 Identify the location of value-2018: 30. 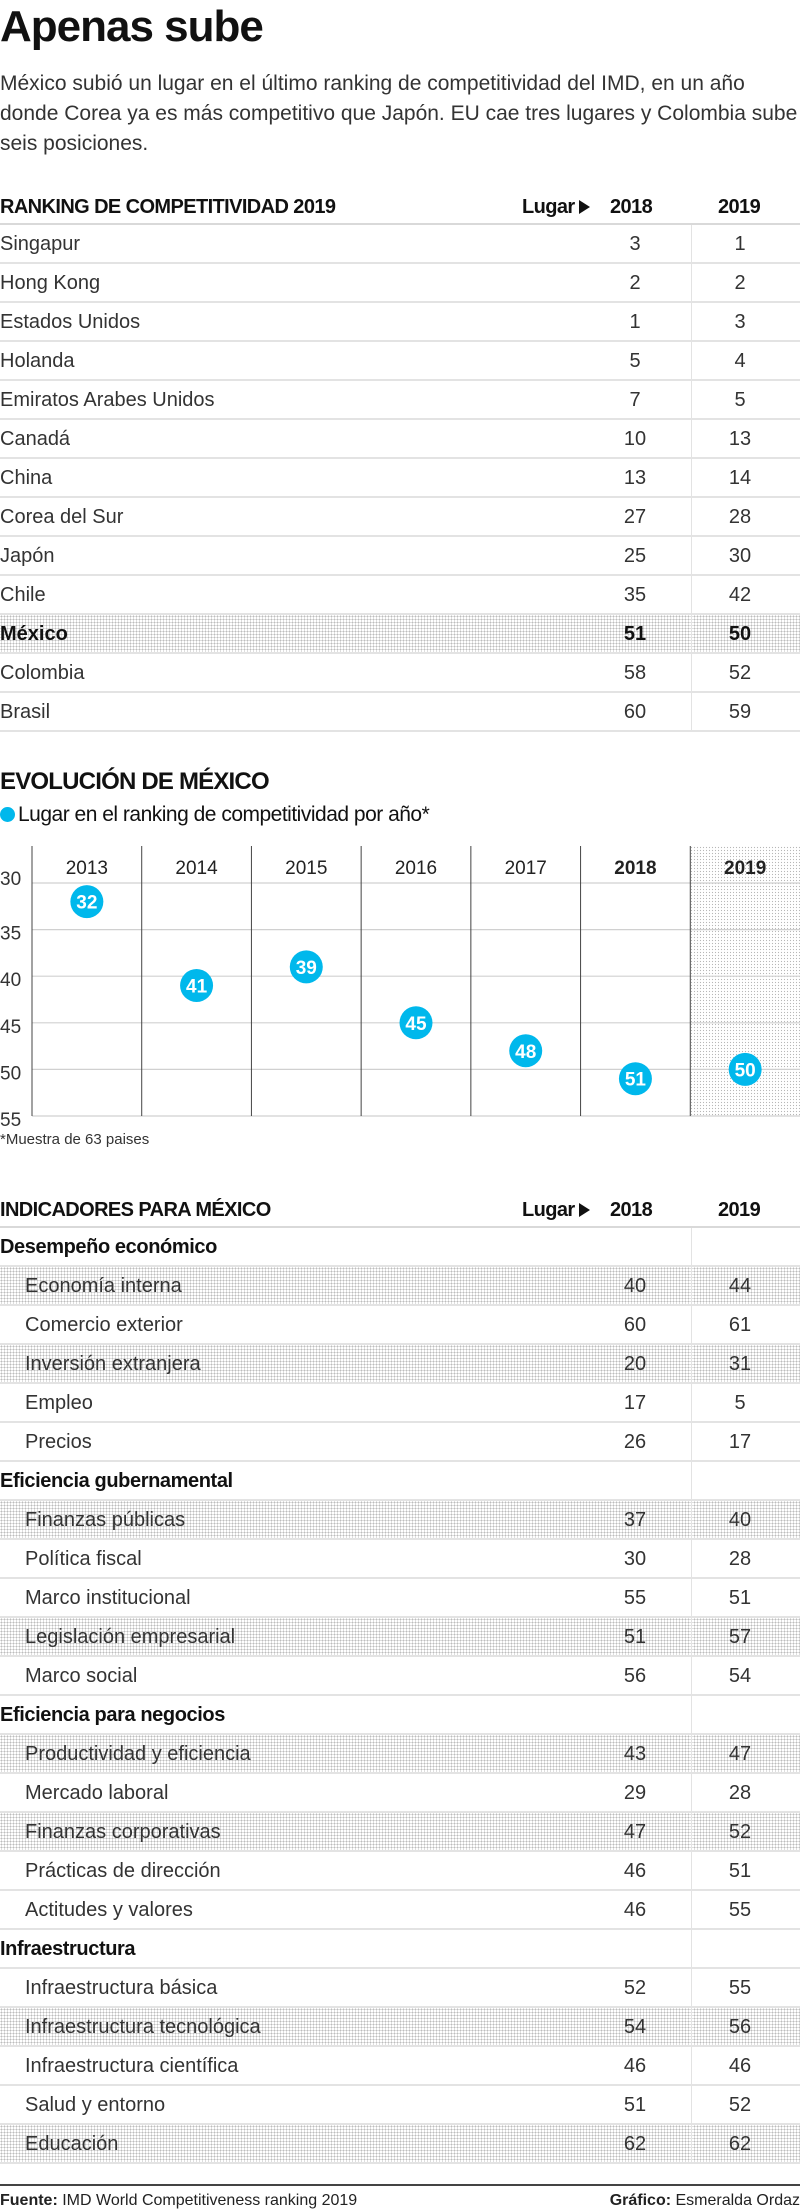
(635, 1559).